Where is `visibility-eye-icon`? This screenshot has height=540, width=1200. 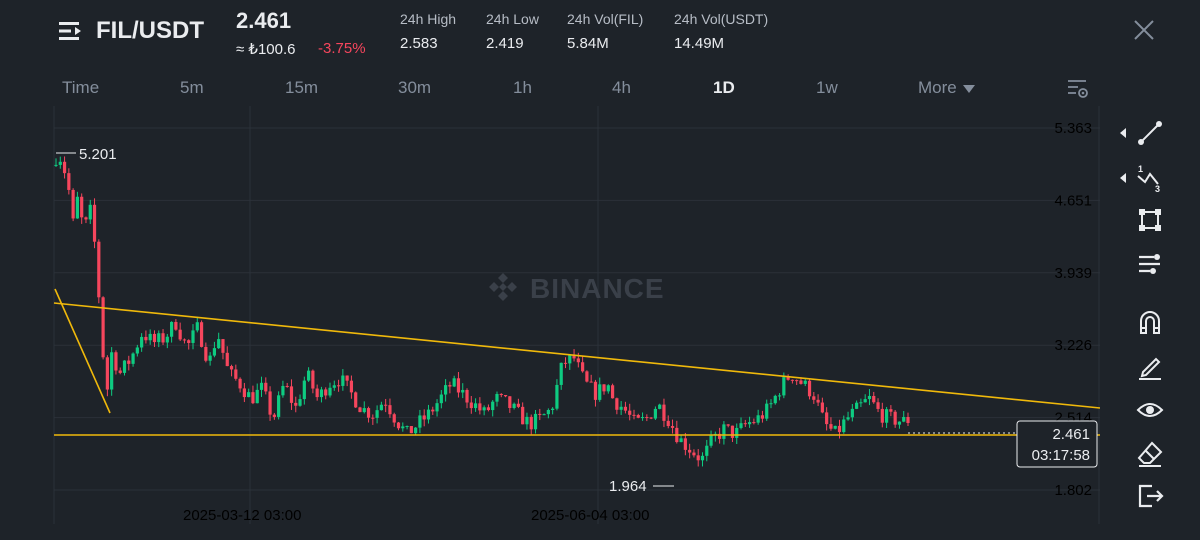
visibility-eye-icon is located at coordinates (1150, 410).